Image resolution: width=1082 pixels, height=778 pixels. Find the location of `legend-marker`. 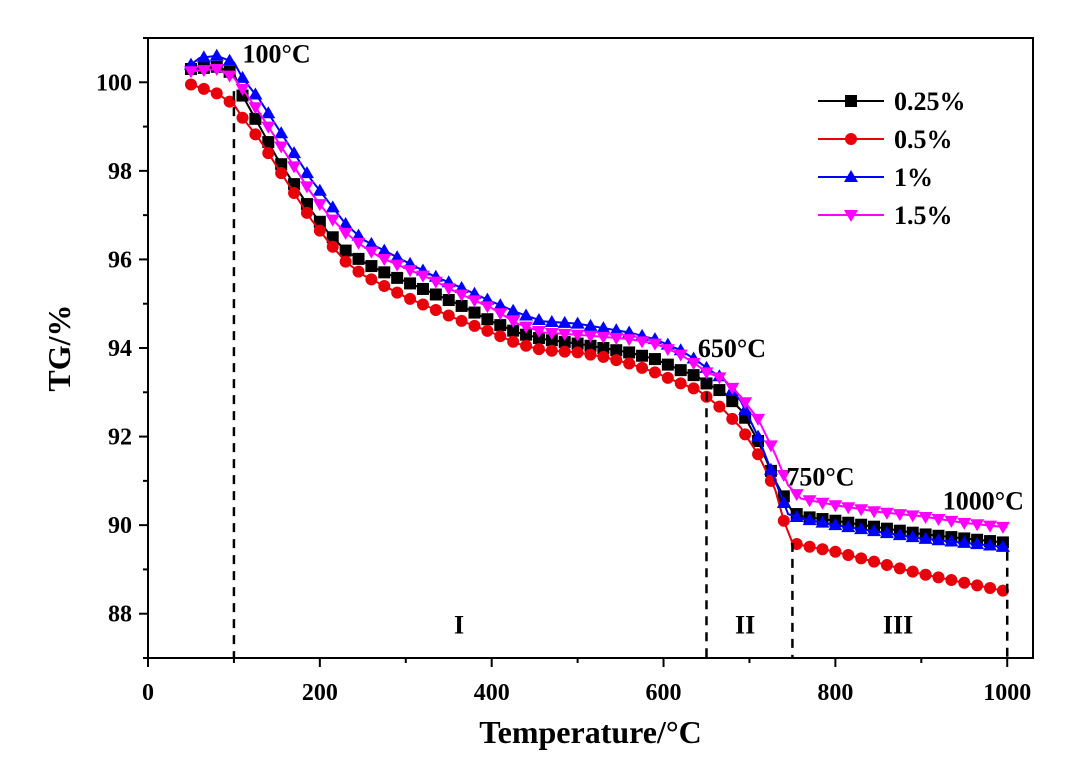

legend-marker is located at coordinates (851, 176).